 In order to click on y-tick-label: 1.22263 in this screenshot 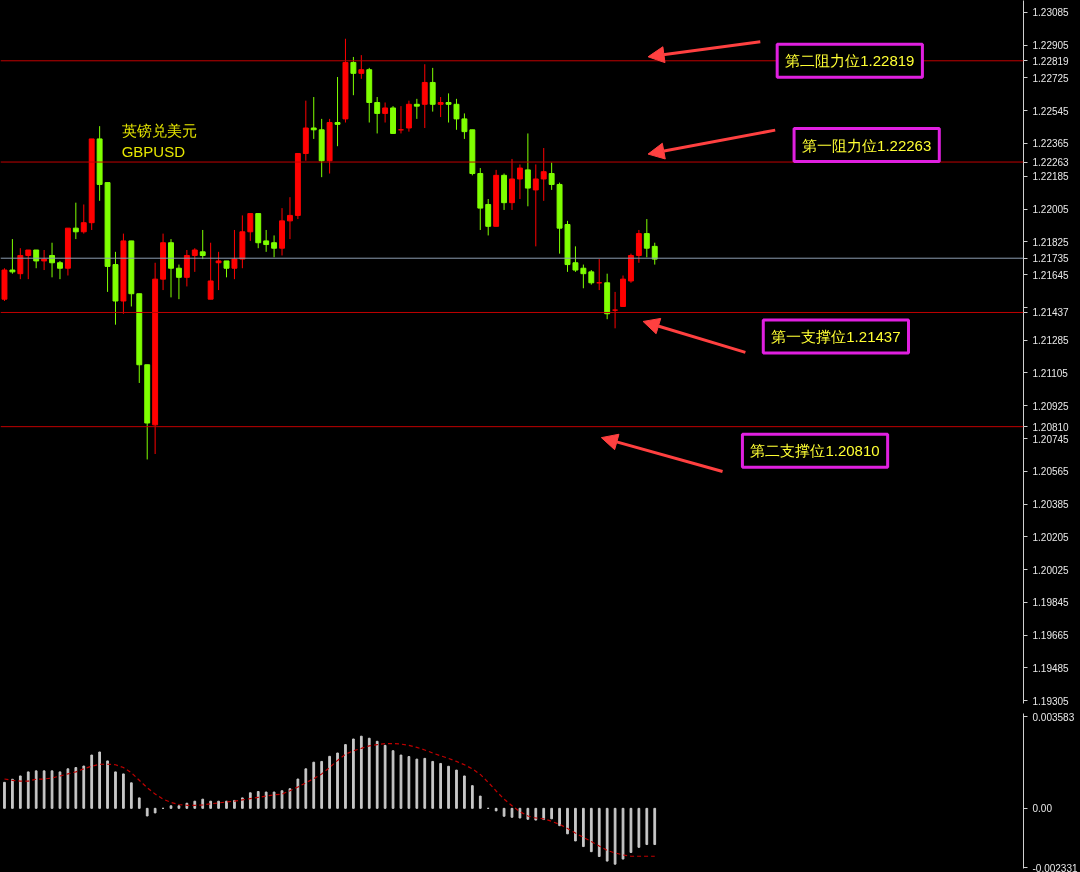, I will do `click(1051, 163)`.